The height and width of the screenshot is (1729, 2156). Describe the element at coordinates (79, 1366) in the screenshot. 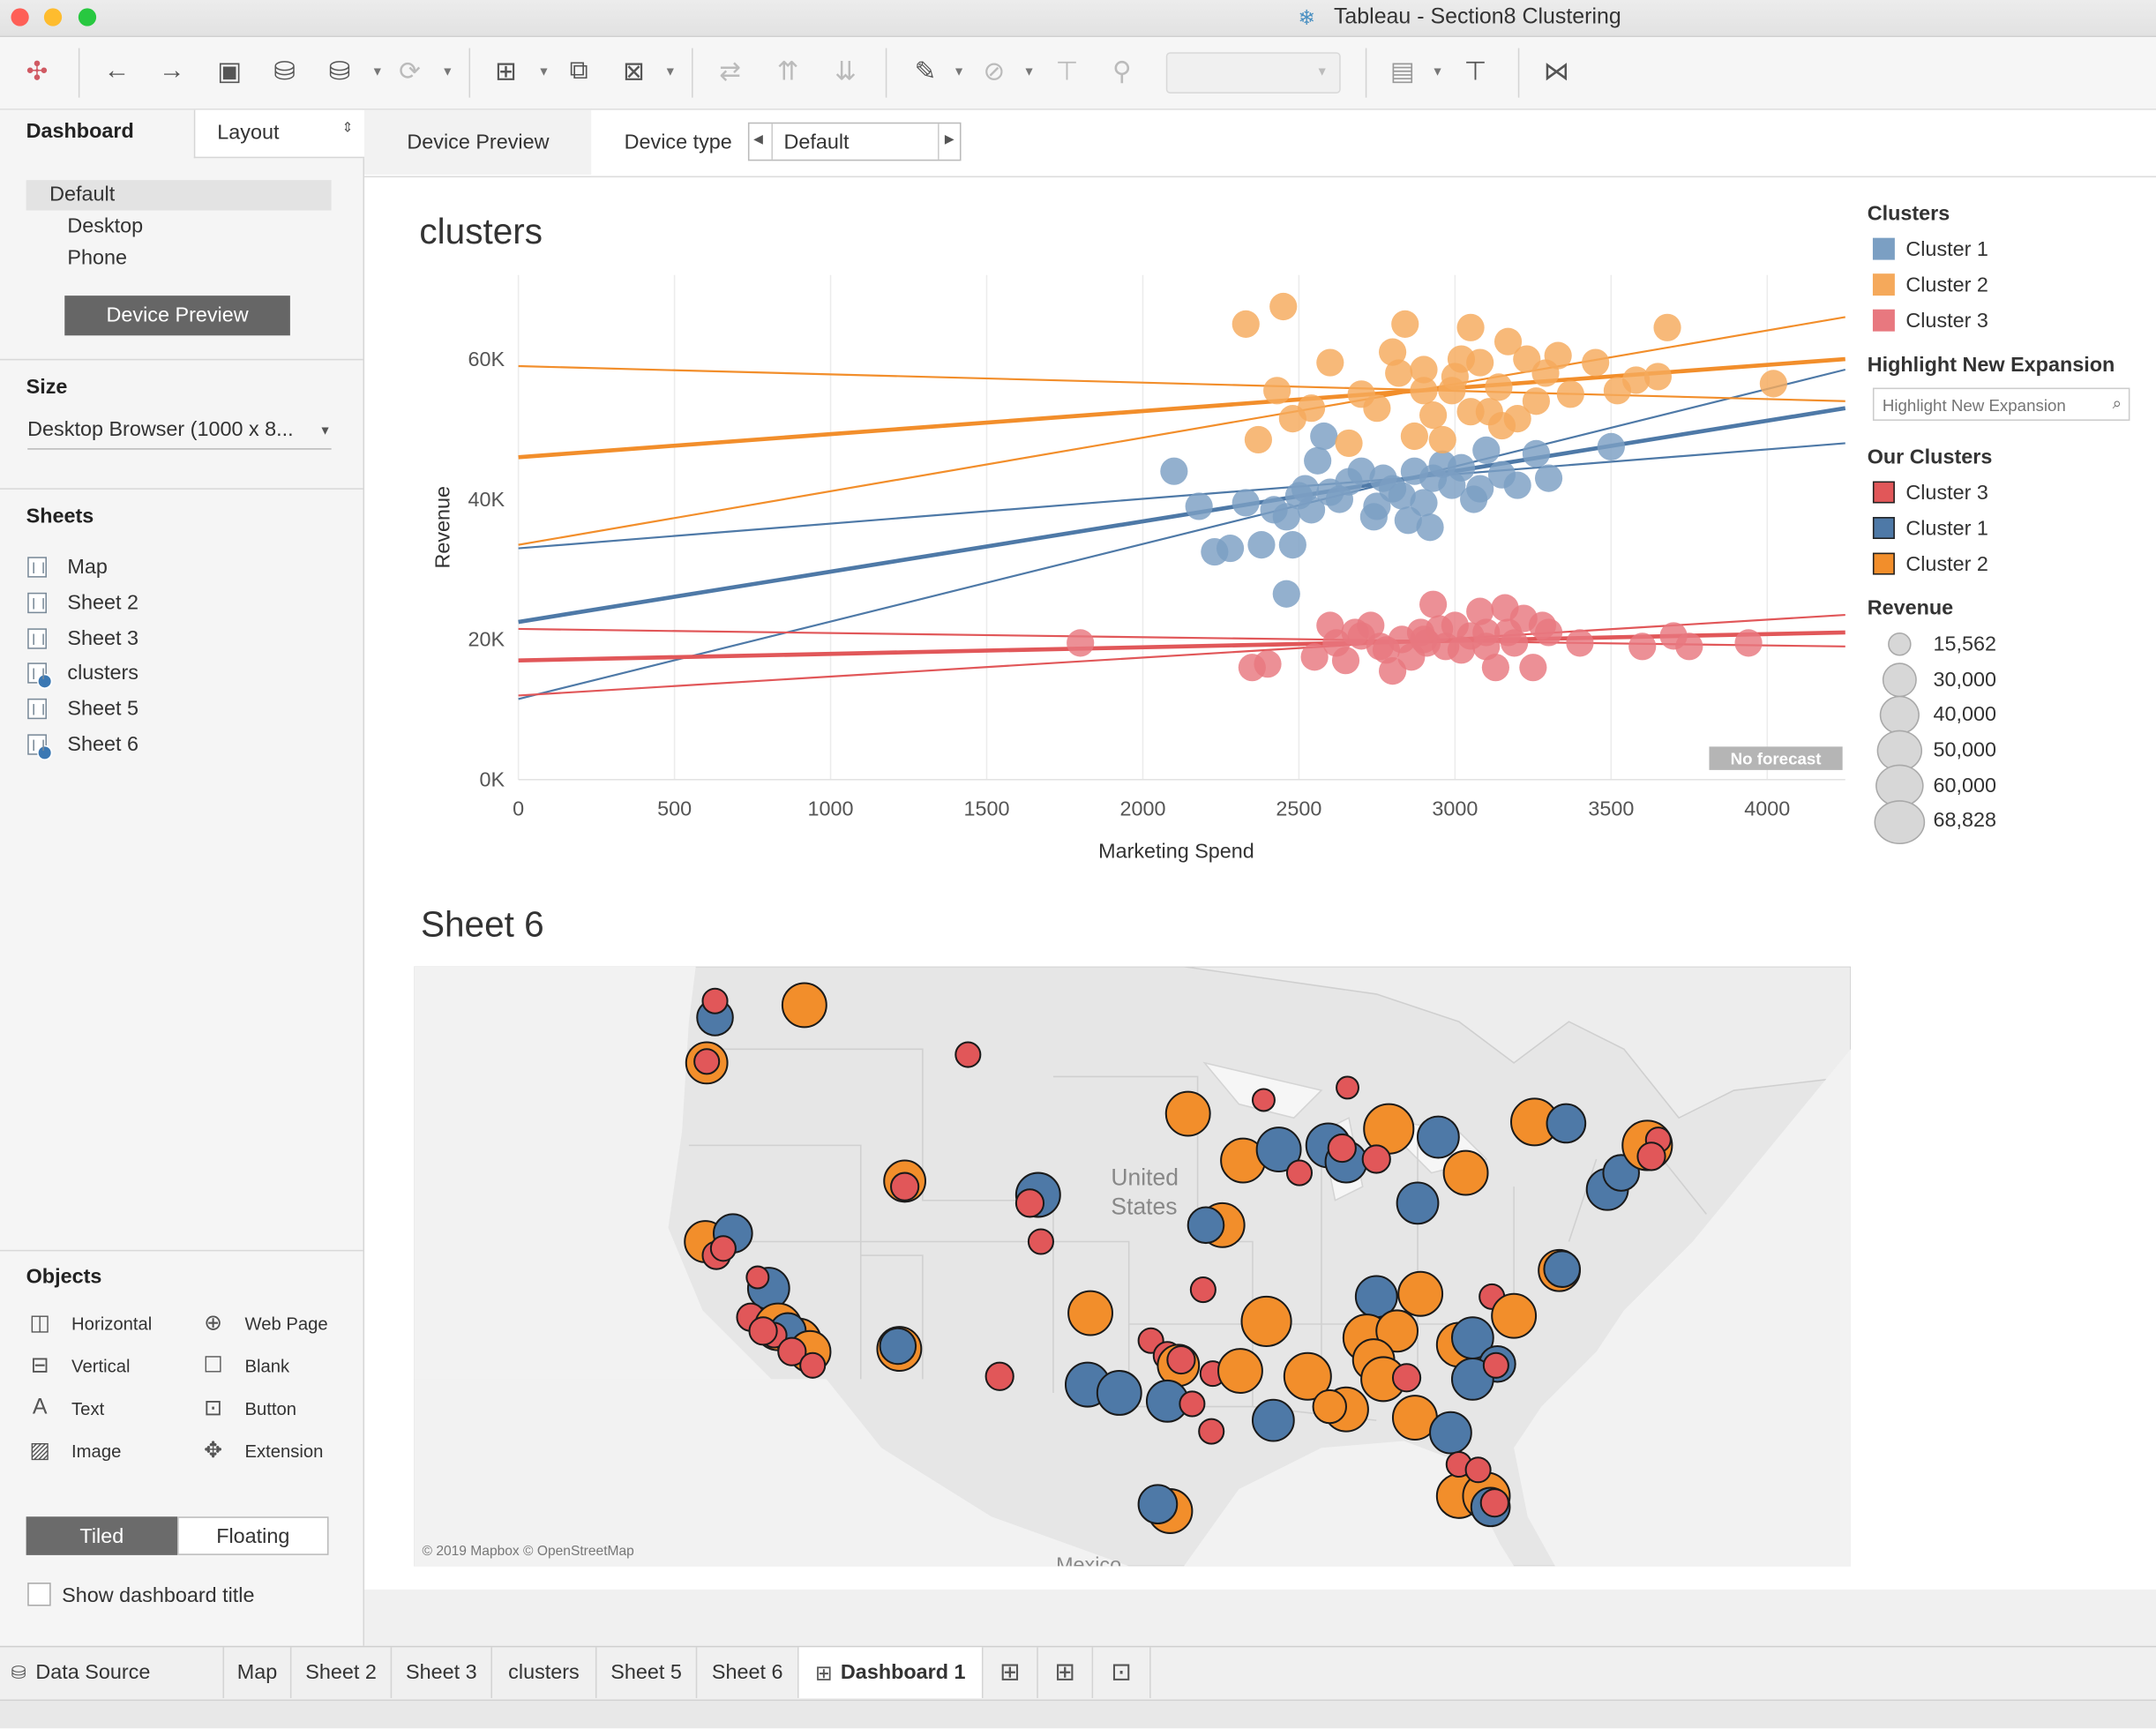

I see `object-vertical: ⊟ Vertical` at that location.